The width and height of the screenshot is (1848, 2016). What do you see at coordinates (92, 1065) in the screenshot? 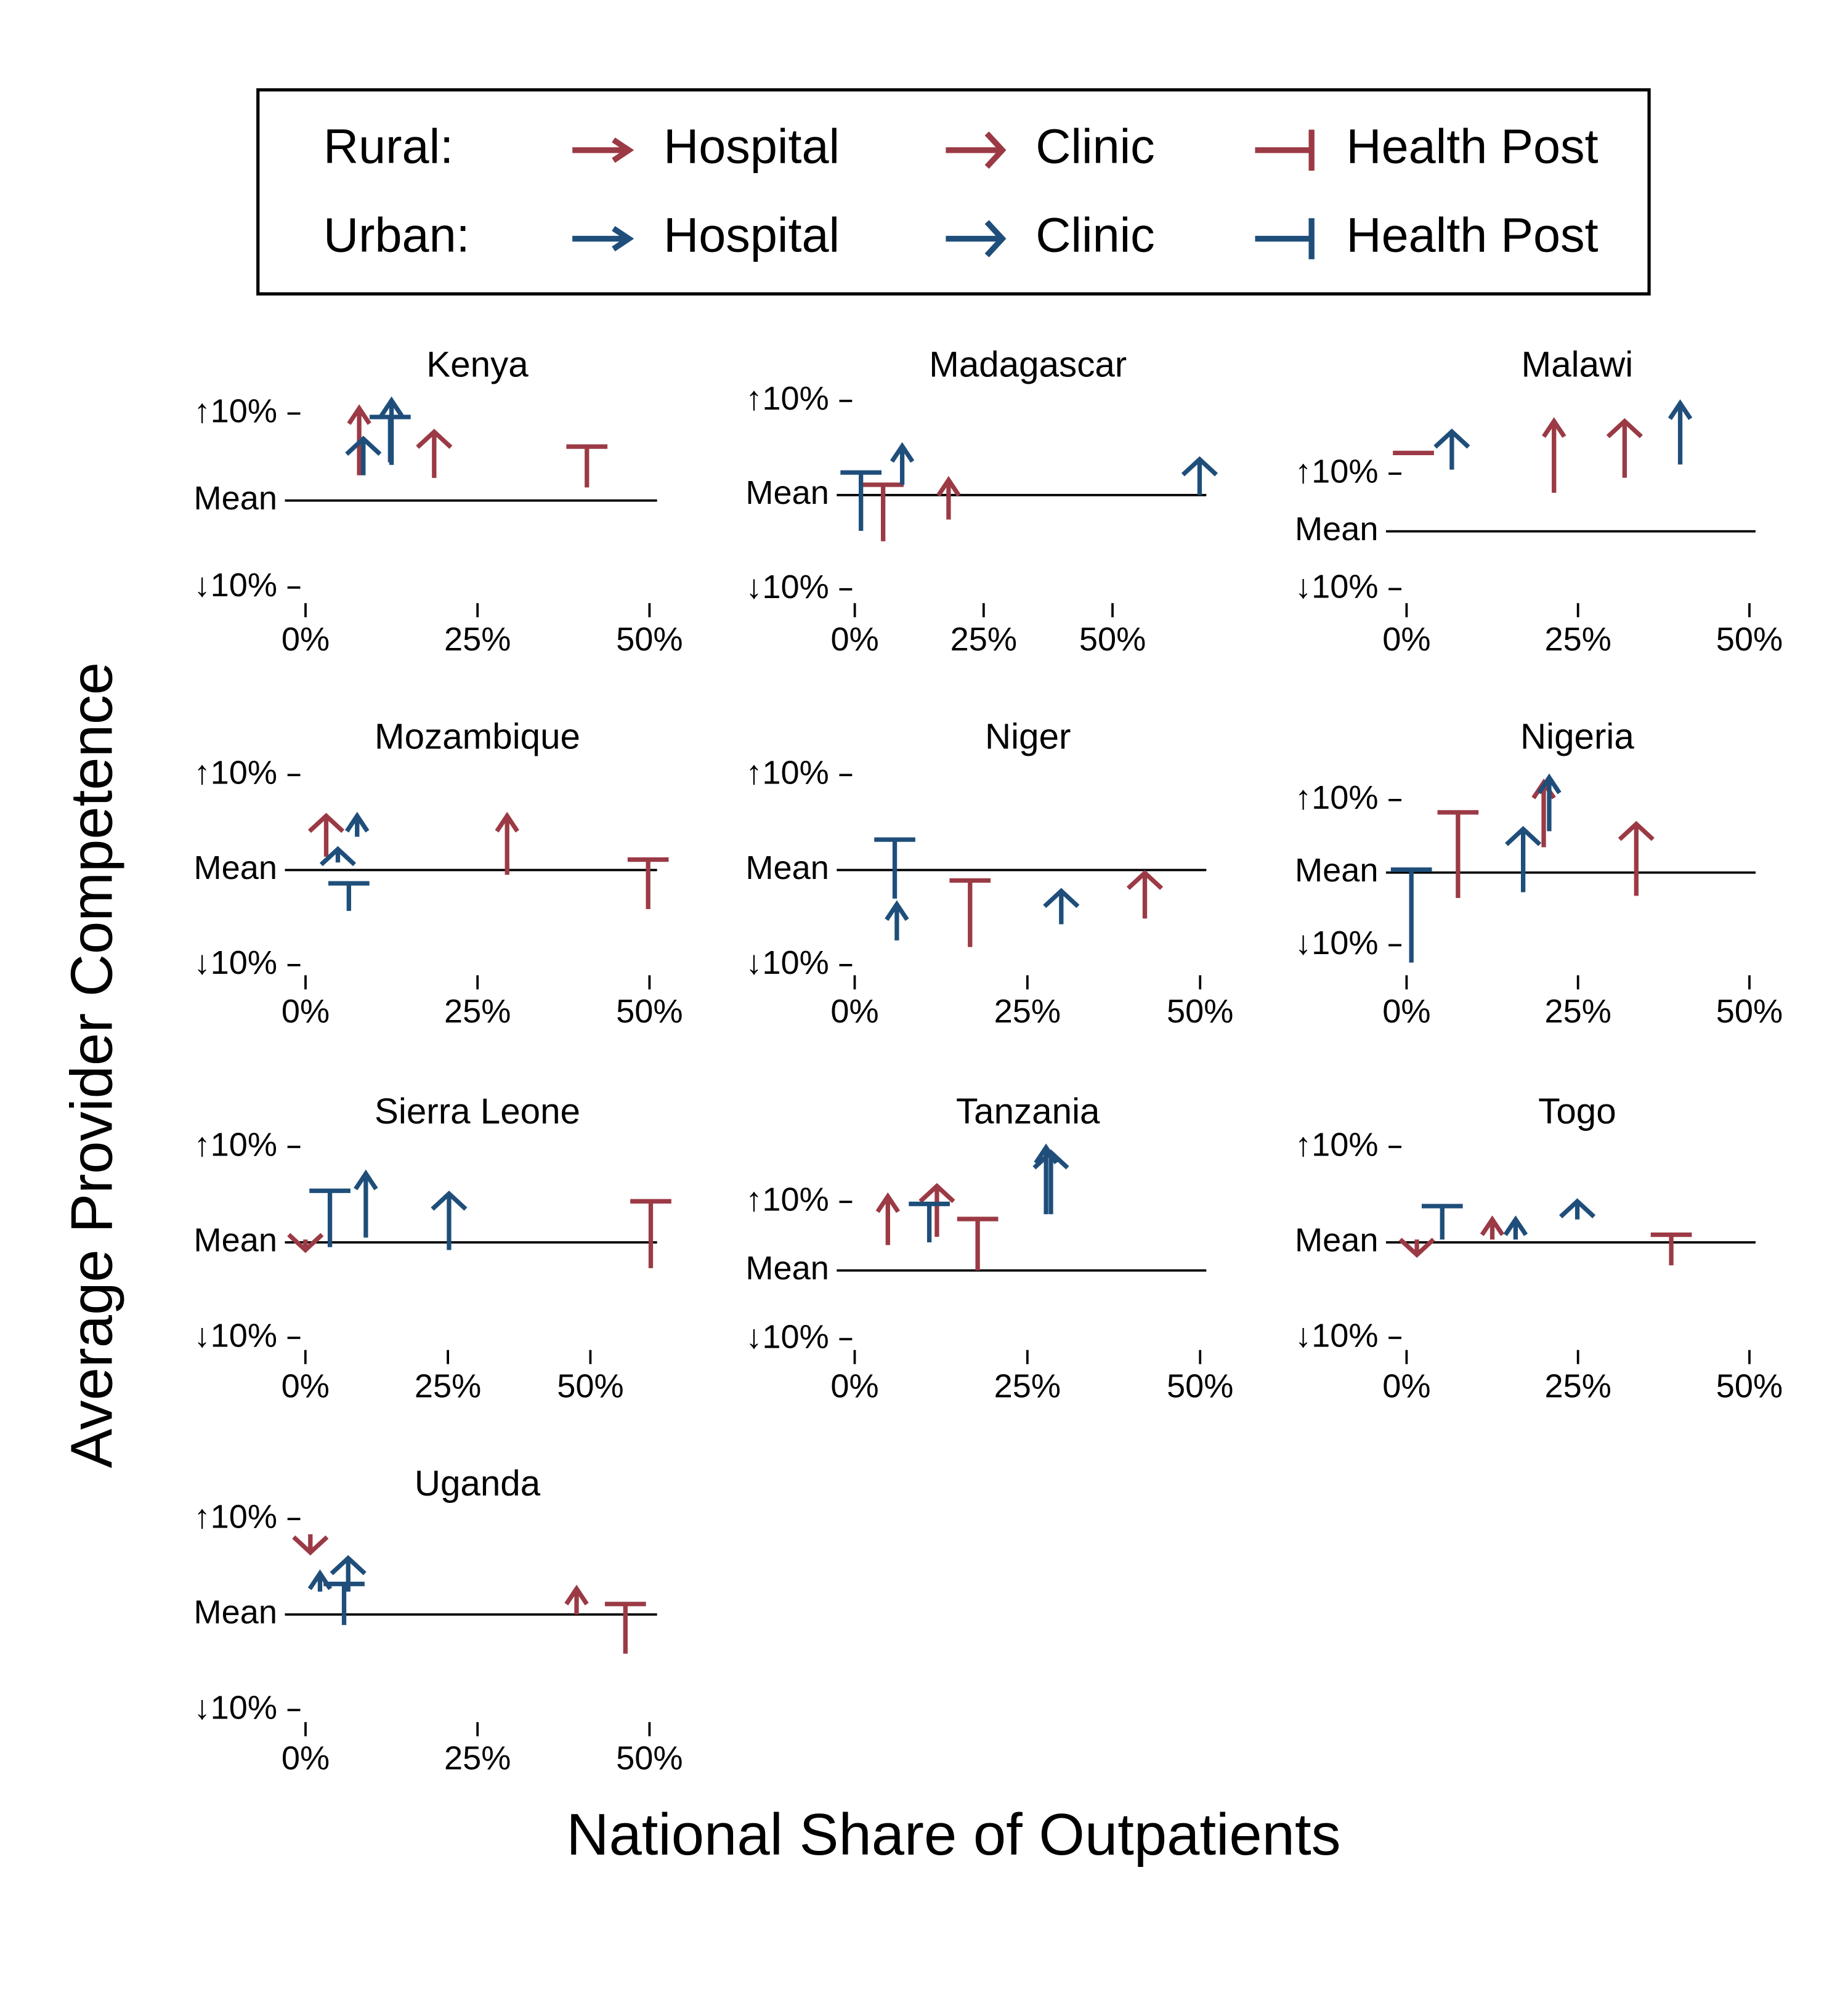
I see `y-axis-label: Average Provider Competence` at bounding box center [92, 1065].